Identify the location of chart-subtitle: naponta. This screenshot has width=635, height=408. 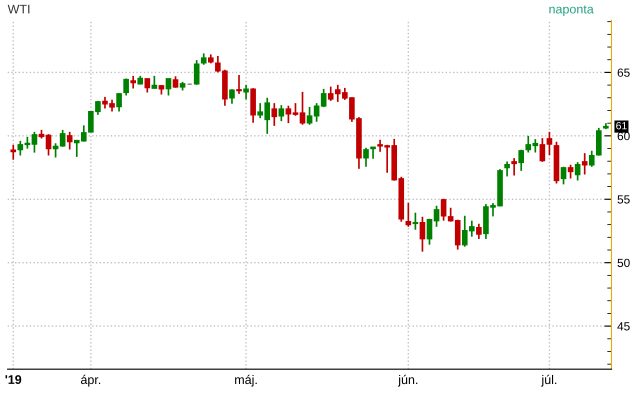
(571, 10).